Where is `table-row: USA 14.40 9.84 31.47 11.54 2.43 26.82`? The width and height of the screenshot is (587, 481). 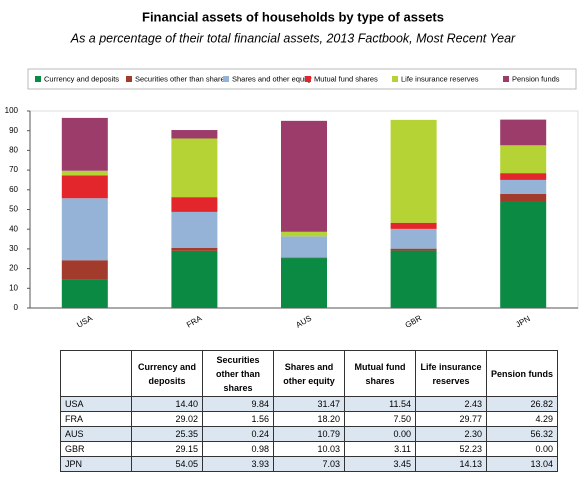
table-row: USA 14.40 9.84 31.47 11.54 2.43 26.82 is located at coordinates (309, 404).